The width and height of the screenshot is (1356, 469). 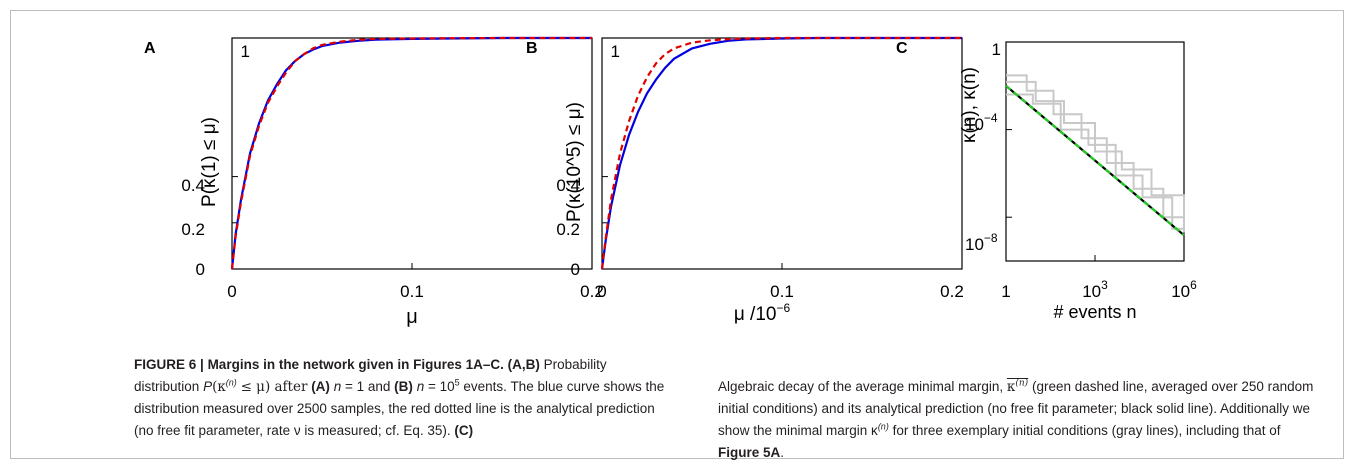 I want to click on panel-a-xlabel: μ, so click(x=412, y=317).